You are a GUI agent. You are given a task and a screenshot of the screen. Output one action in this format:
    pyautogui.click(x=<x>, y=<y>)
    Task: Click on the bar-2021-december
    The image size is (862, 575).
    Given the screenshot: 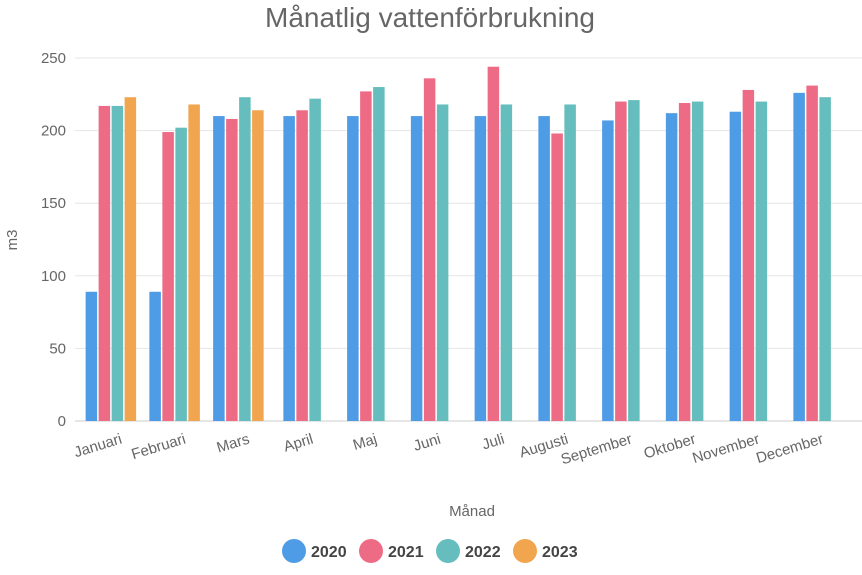 What is the action you would take?
    pyautogui.click(x=812, y=253)
    